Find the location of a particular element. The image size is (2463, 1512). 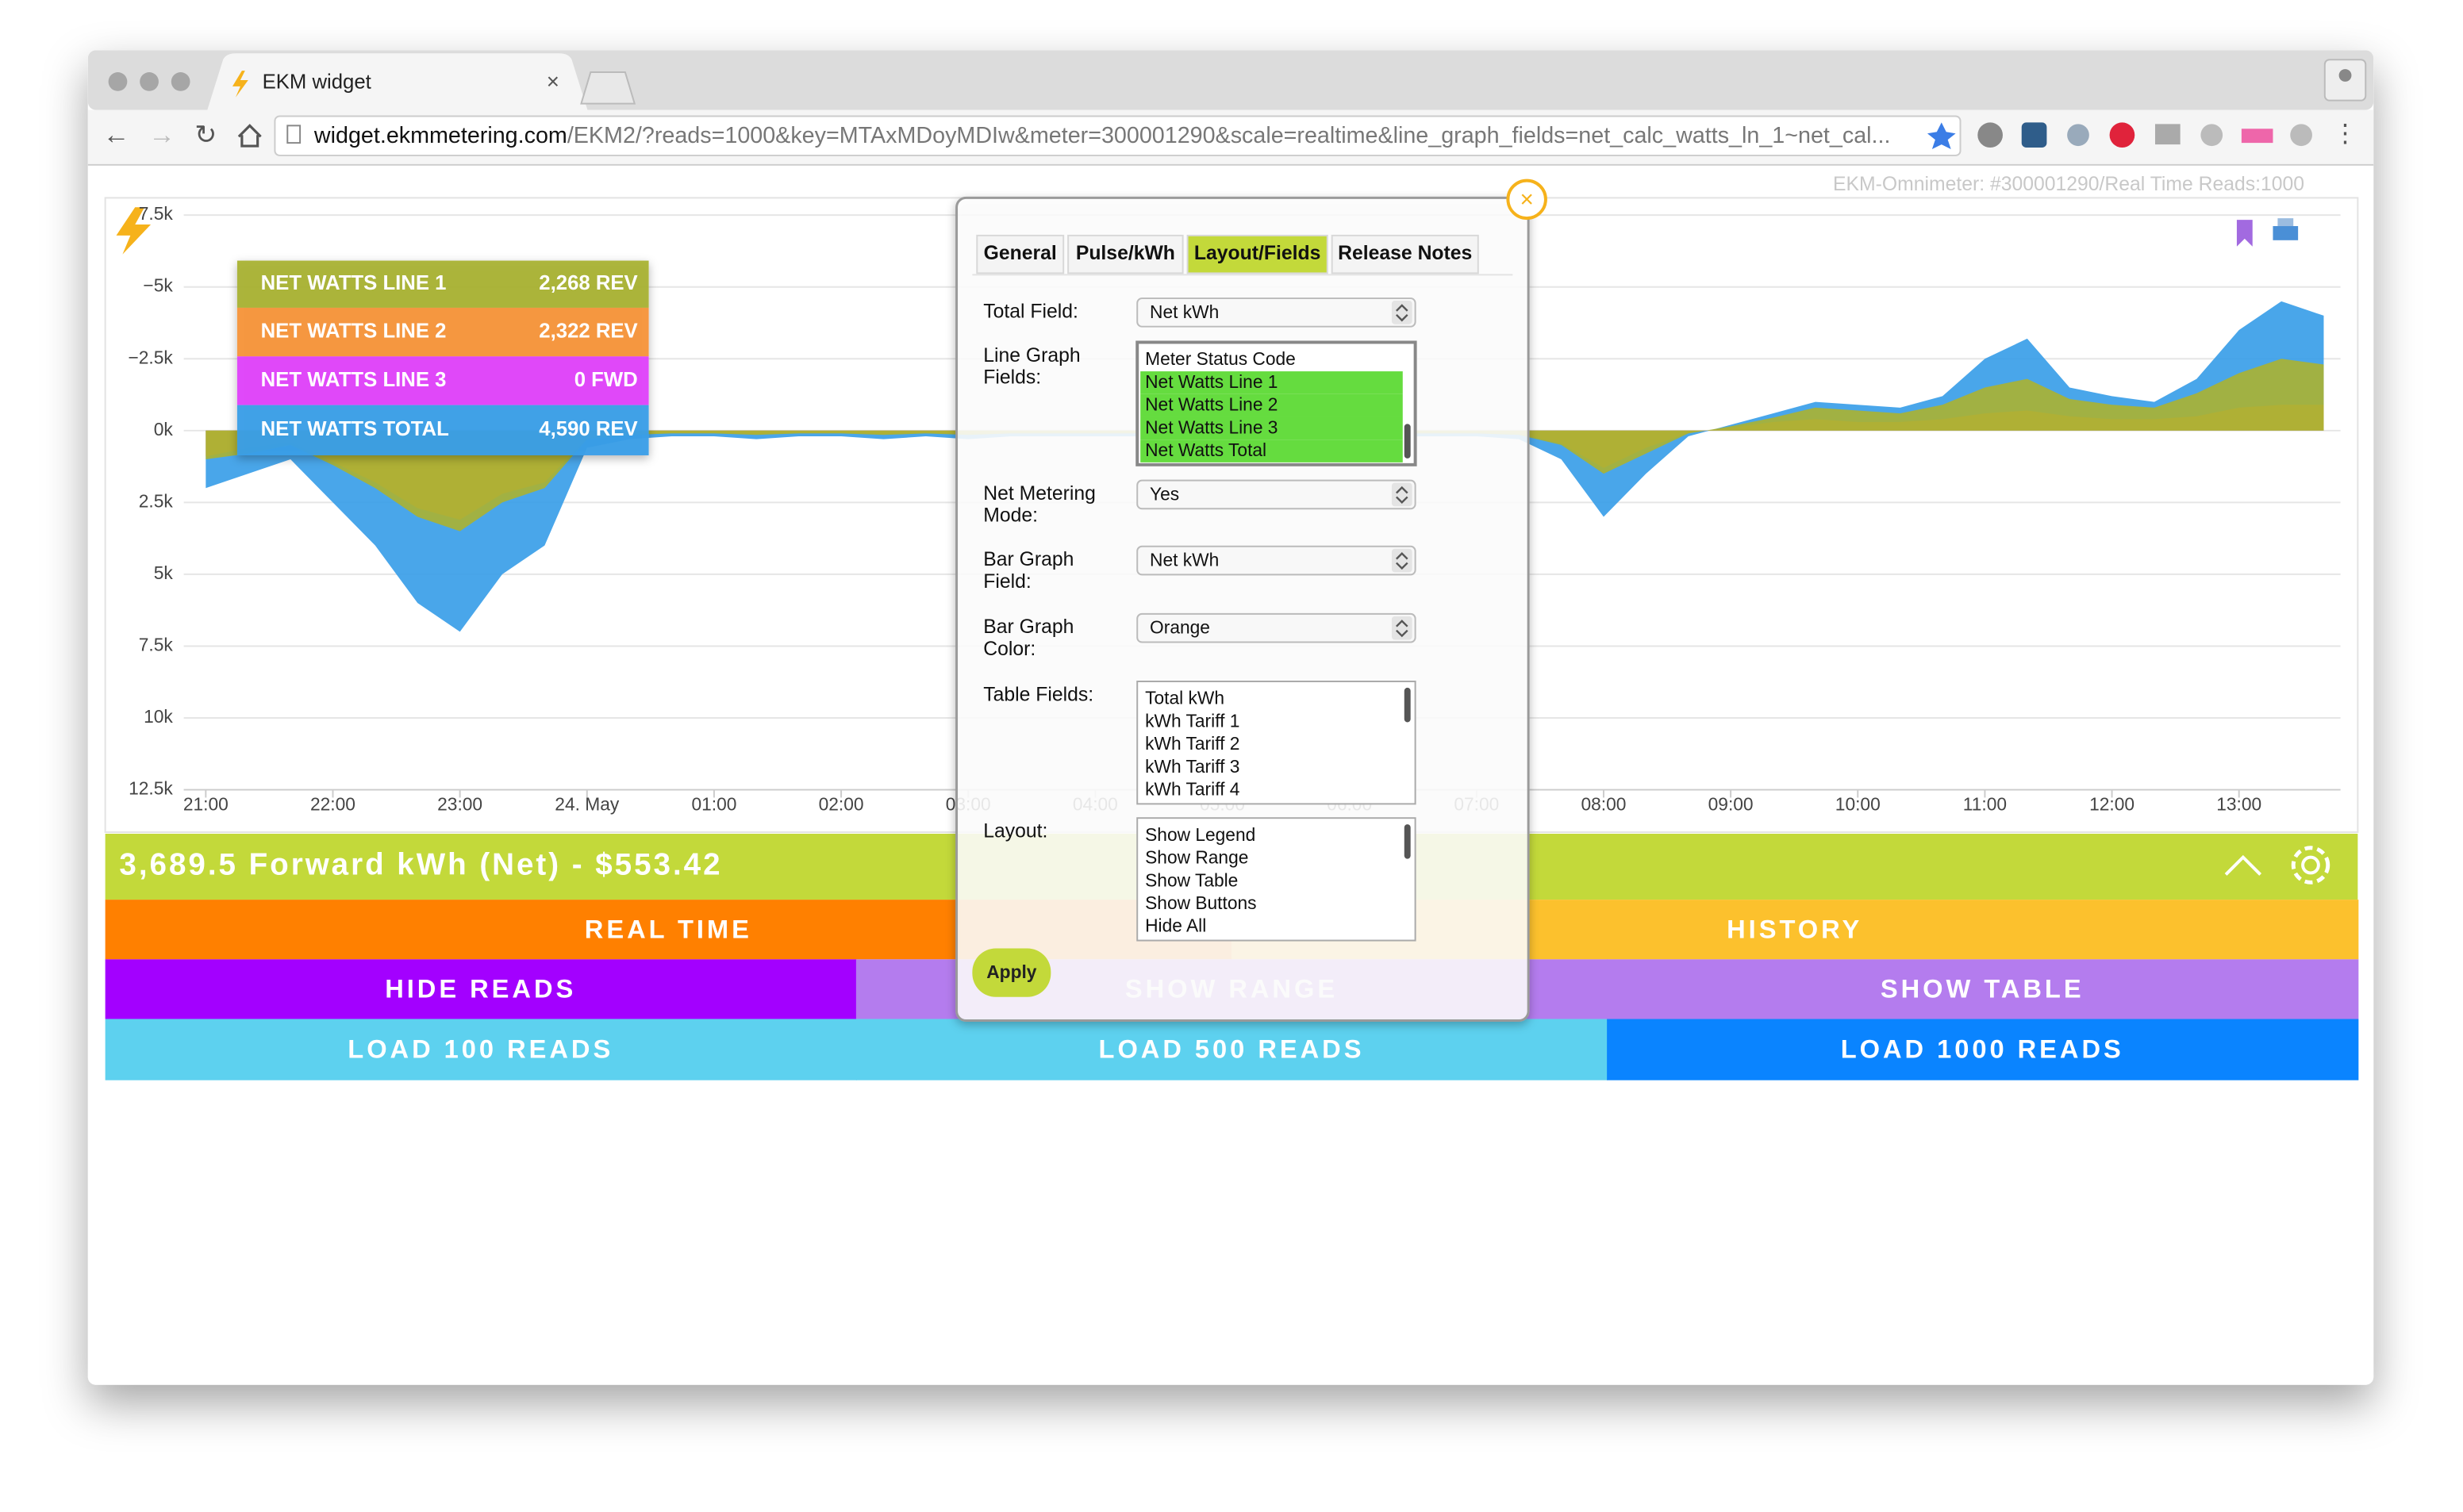

new-tab is located at coordinates (608, 88).